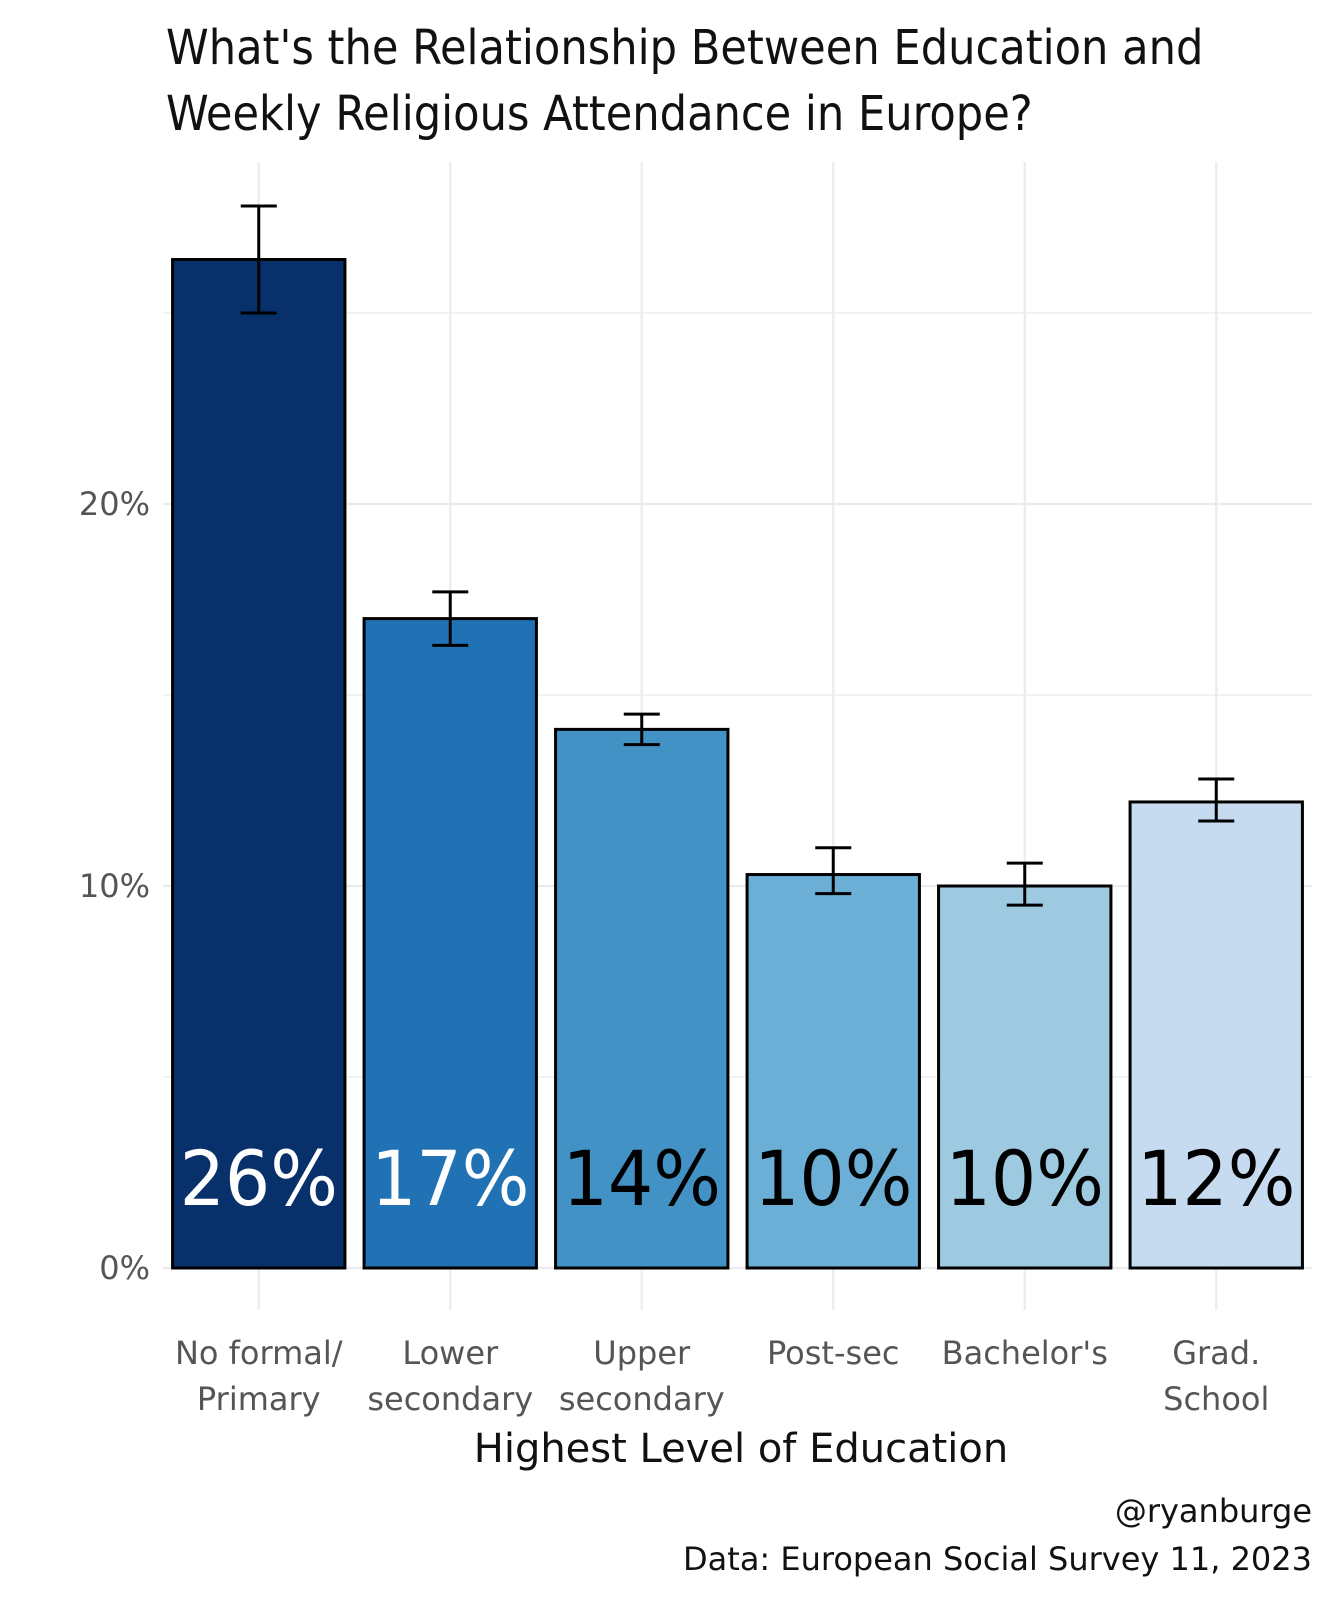  Describe the element at coordinates (1216, 1353) in the screenshot. I see `x-tick-label: Grad.` at that location.